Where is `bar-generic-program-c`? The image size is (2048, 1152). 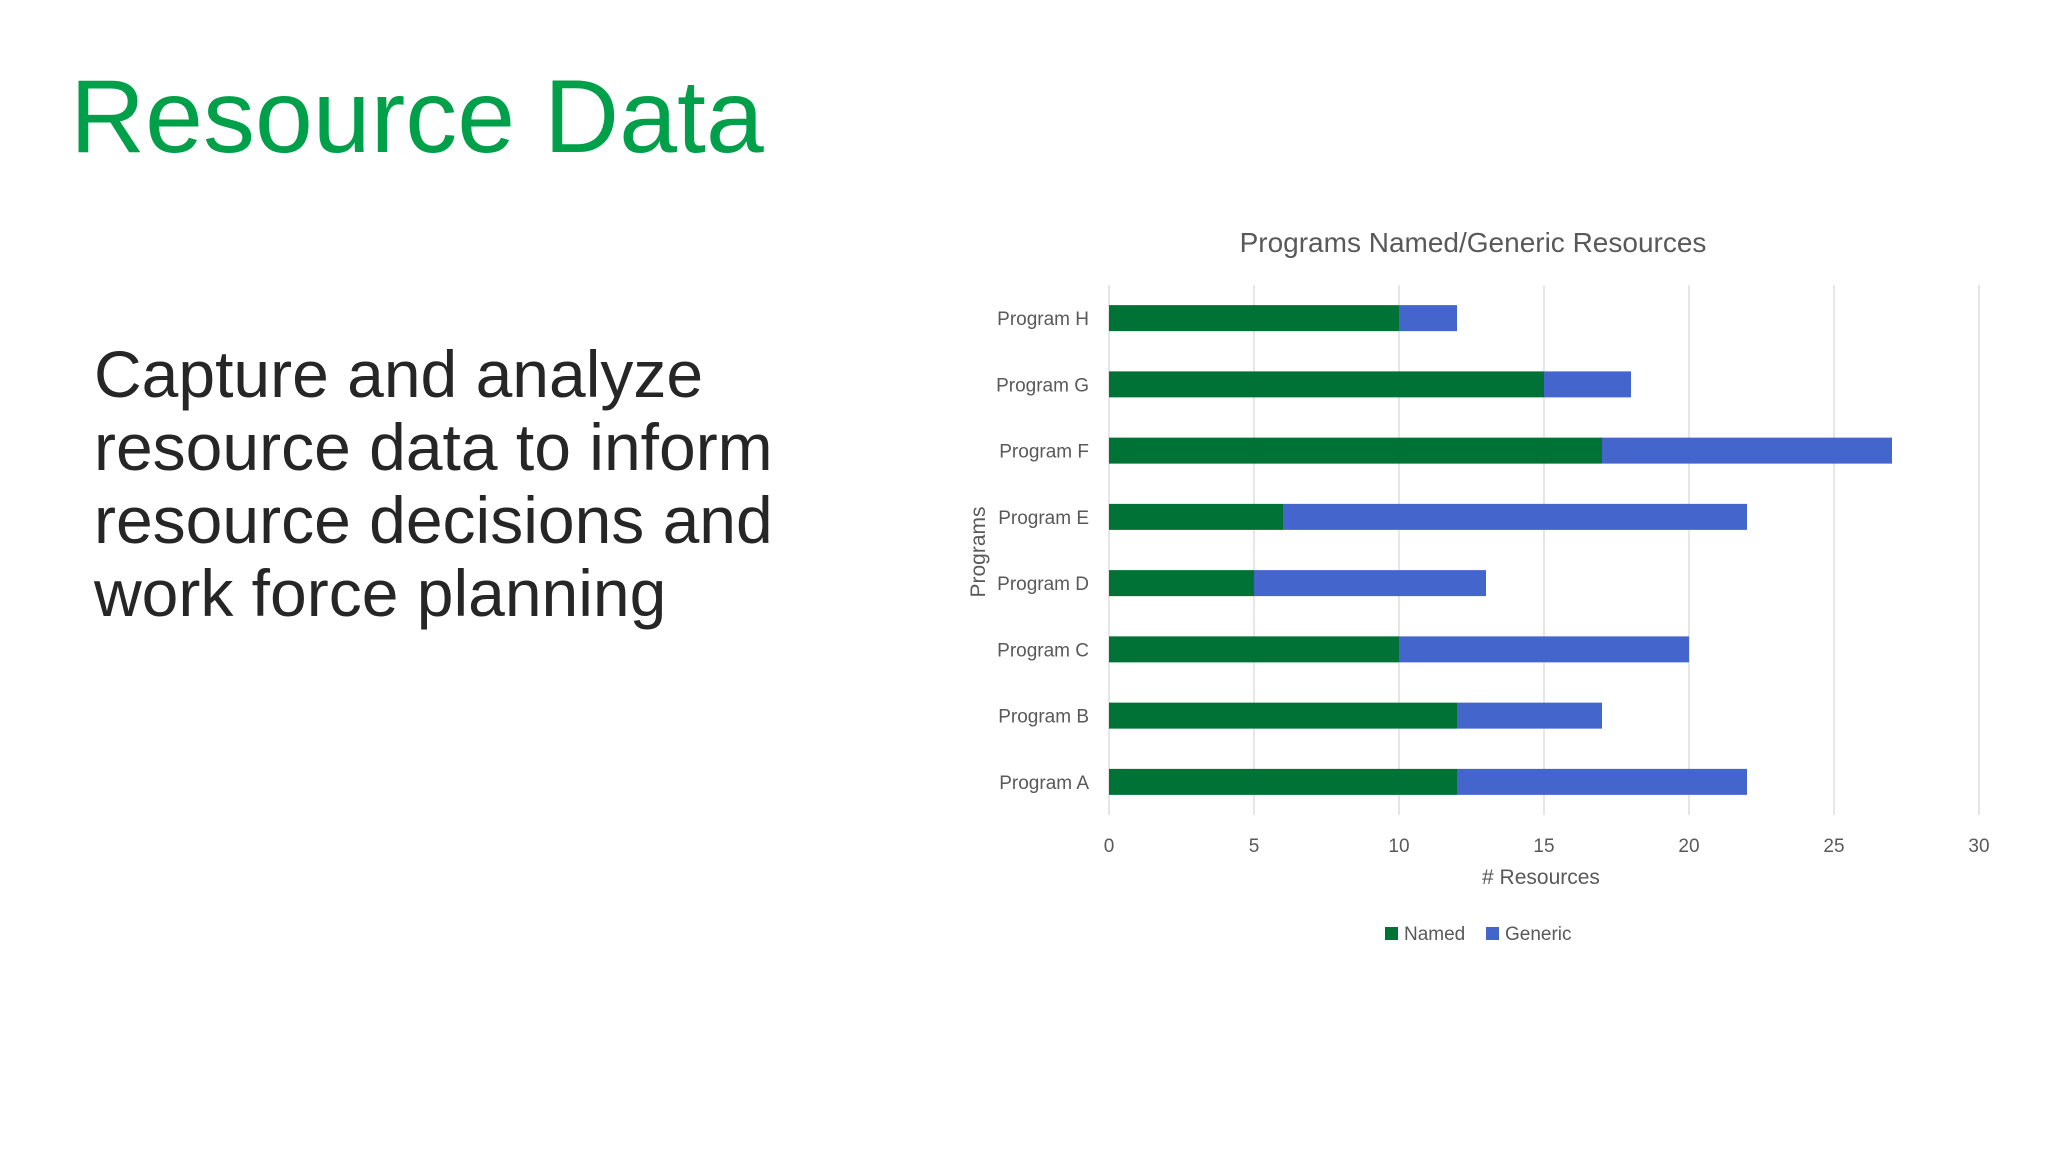 bar-generic-program-c is located at coordinates (1544, 649).